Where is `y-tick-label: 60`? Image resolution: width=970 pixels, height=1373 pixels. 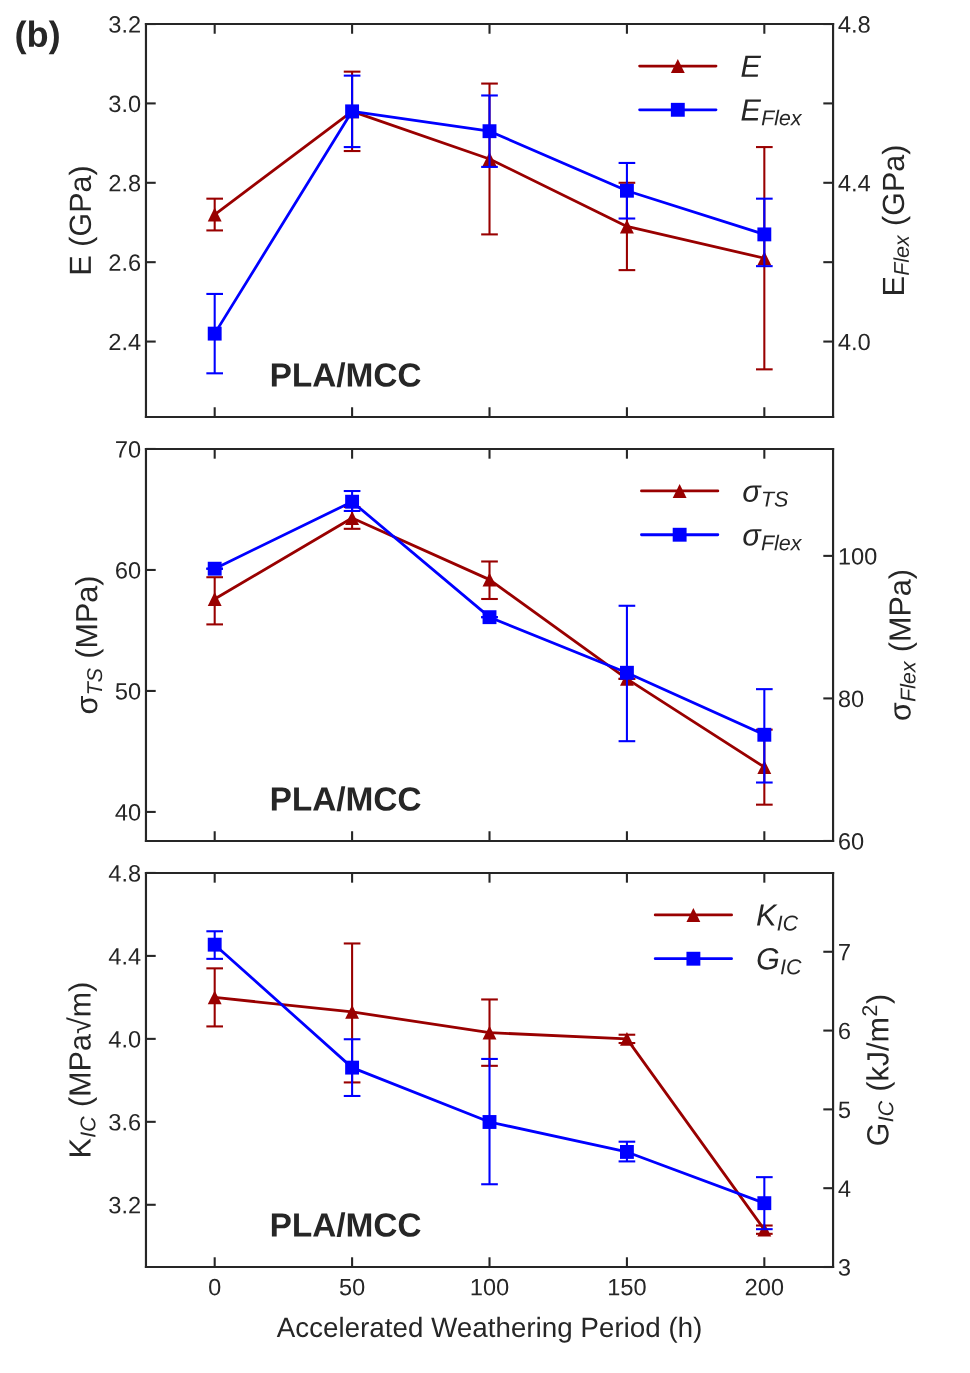 y-tick-label: 60 is located at coordinates (128, 570).